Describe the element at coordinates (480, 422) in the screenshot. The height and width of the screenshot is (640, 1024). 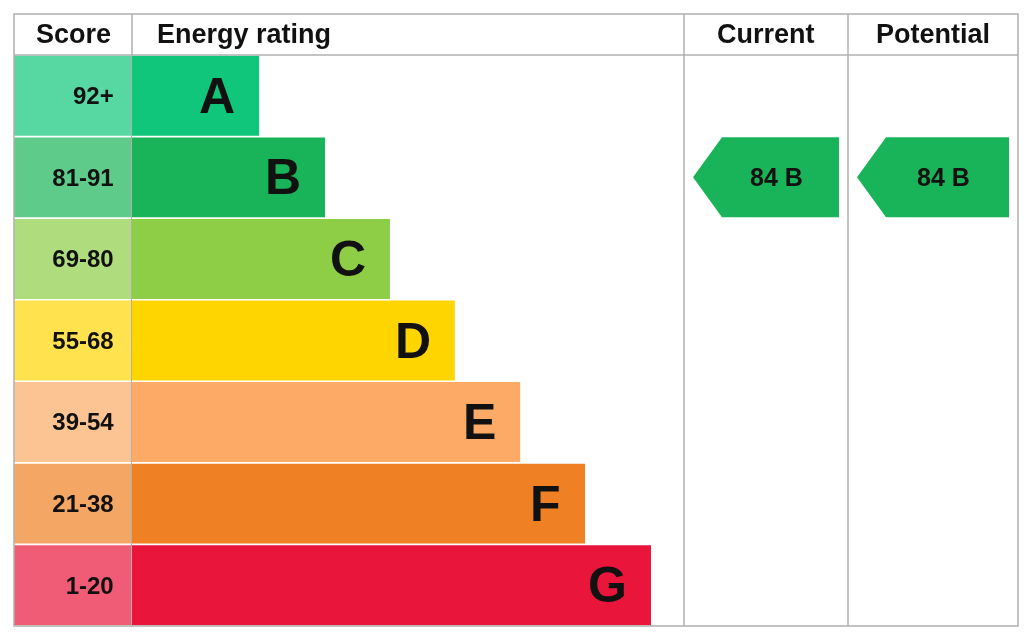
I see `annotation: E` at that location.